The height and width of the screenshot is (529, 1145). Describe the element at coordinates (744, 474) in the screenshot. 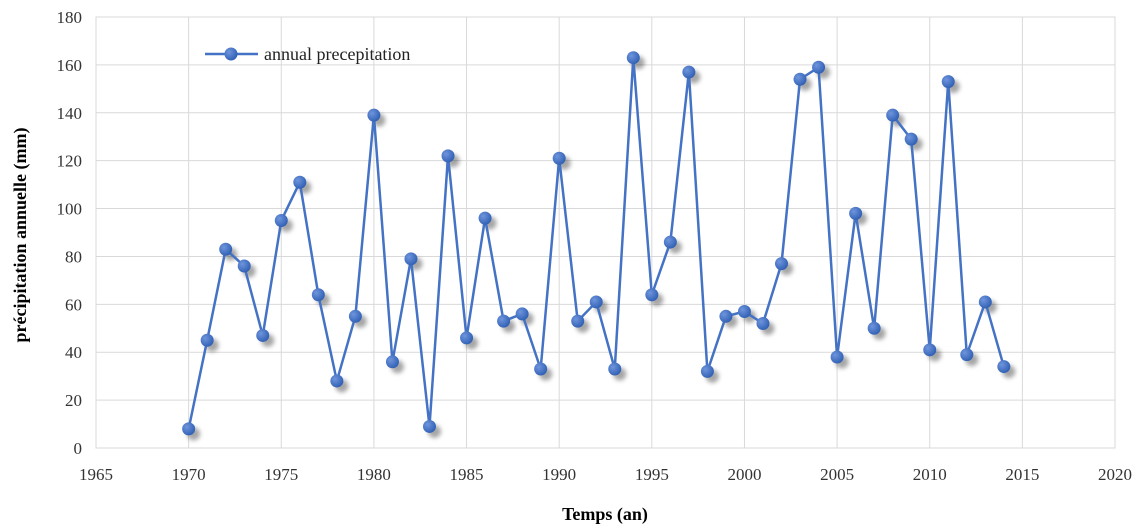

I see `x-tick-label: 2000` at that location.